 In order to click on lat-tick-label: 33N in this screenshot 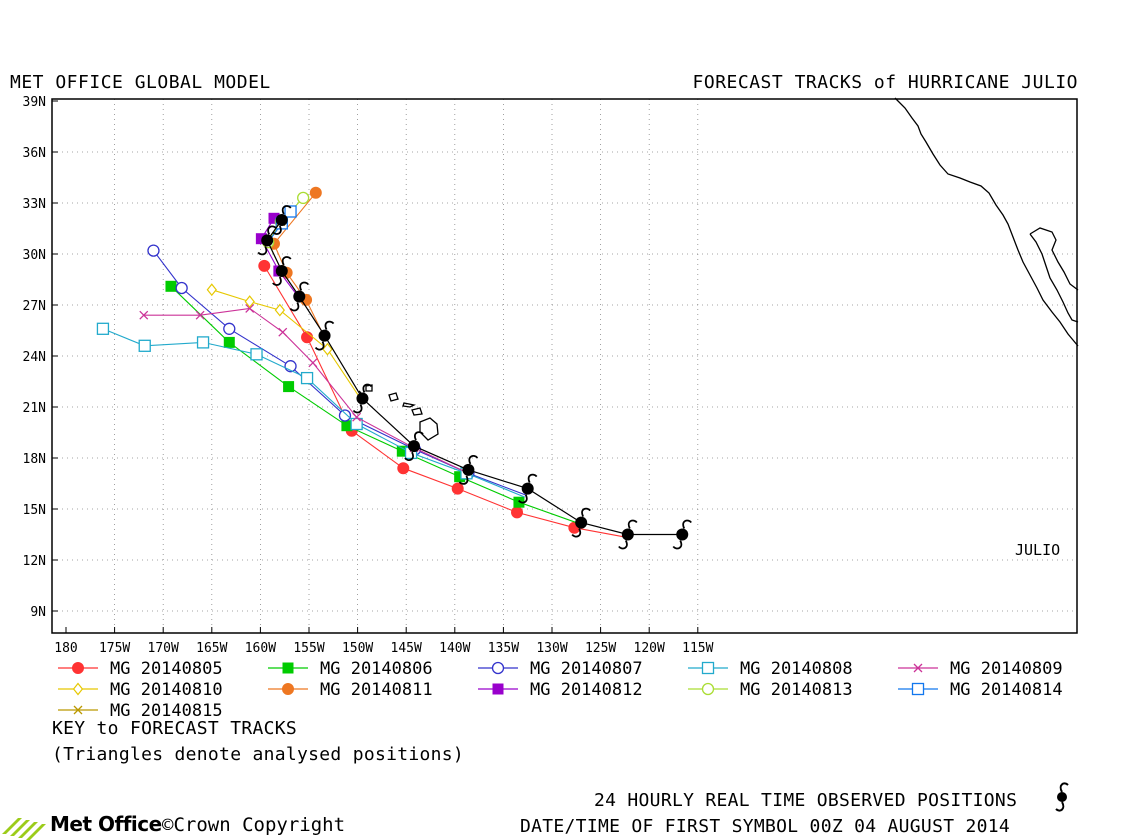, I will do `click(34, 204)`.